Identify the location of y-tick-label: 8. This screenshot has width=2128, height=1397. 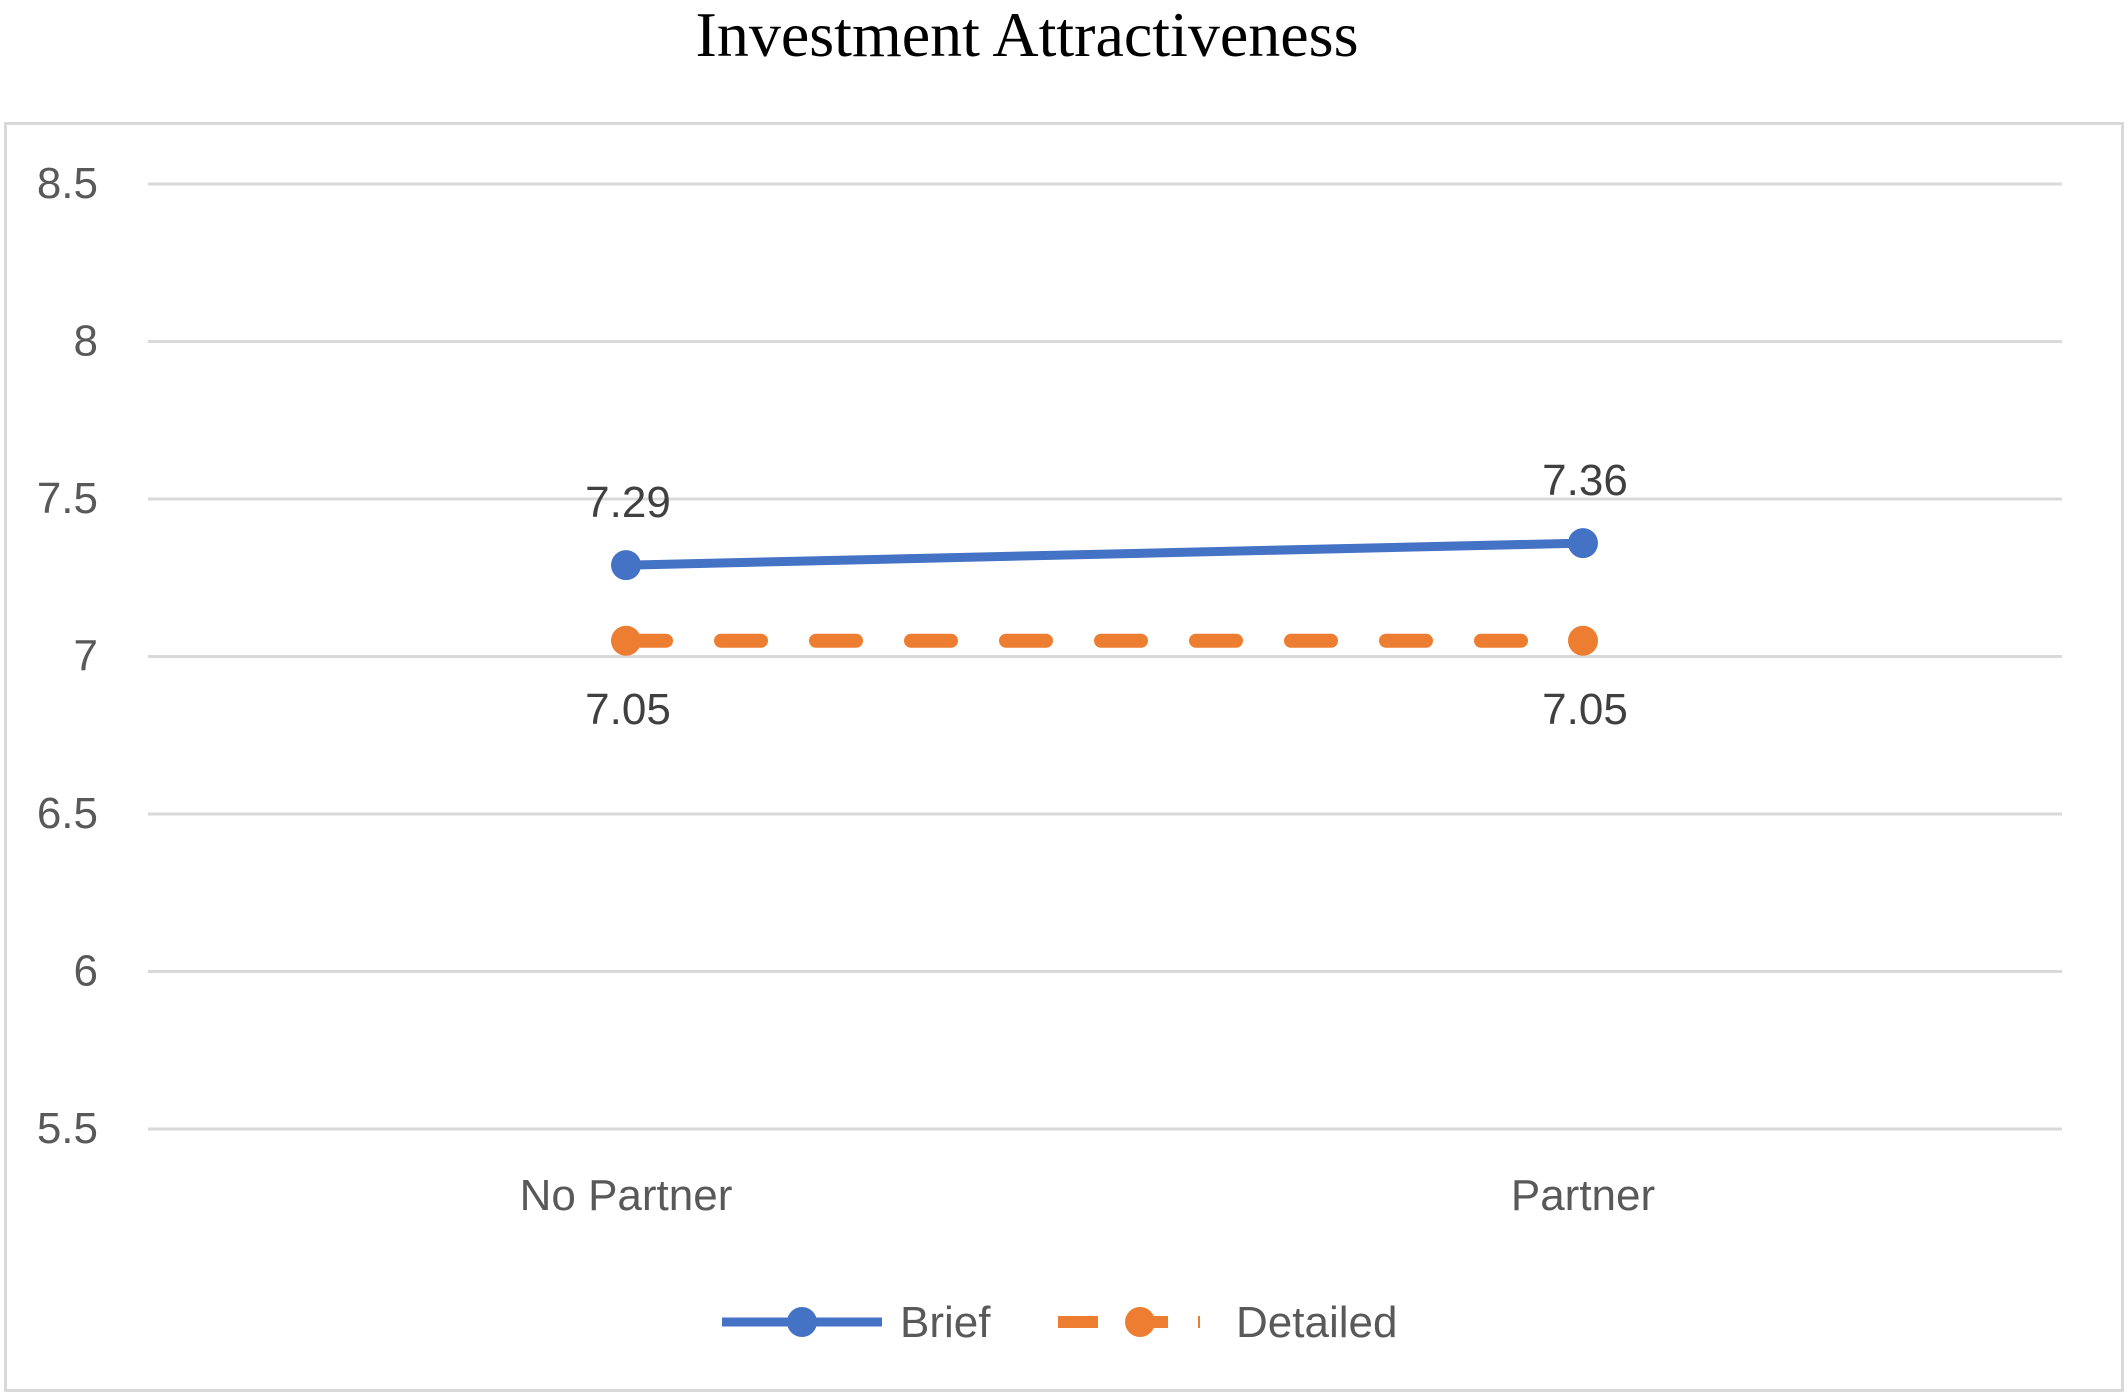
(86, 341).